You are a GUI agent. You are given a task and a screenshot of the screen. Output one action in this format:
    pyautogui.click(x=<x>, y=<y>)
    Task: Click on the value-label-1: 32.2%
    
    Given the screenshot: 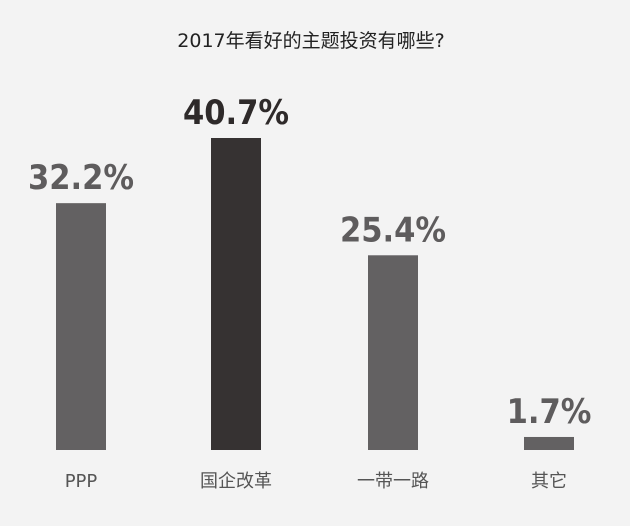 What is the action you would take?
    pyautogui.click(x=81, y=178)
    